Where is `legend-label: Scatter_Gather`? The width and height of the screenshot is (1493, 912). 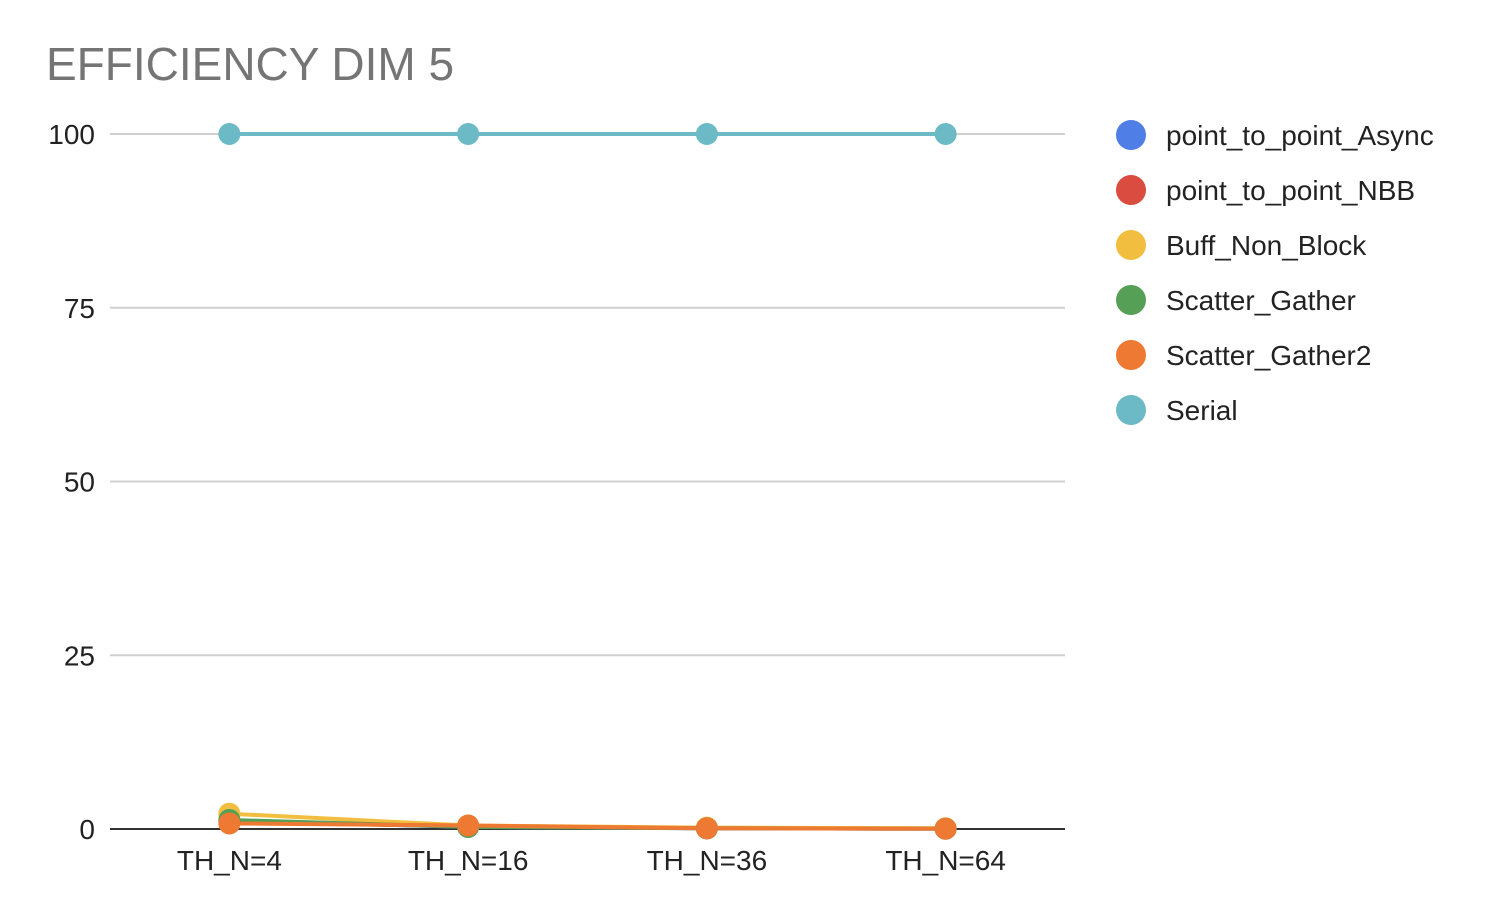 legend-label: Scatter_Gather is located at coordinates (1261, 300).